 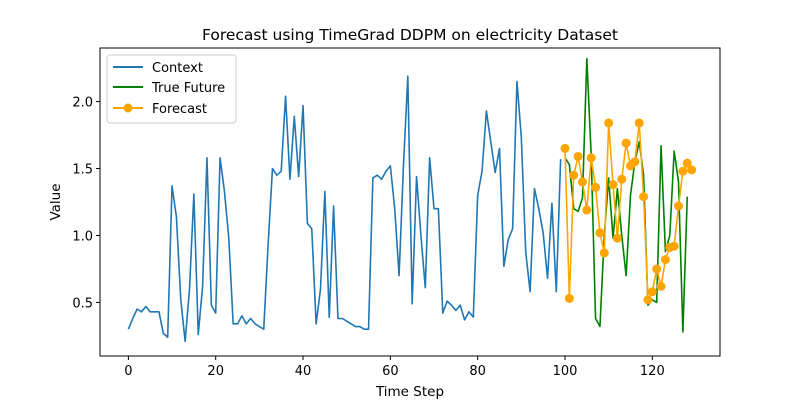 I want to click on x-tick-label: 120, so click(x=652, y=371).